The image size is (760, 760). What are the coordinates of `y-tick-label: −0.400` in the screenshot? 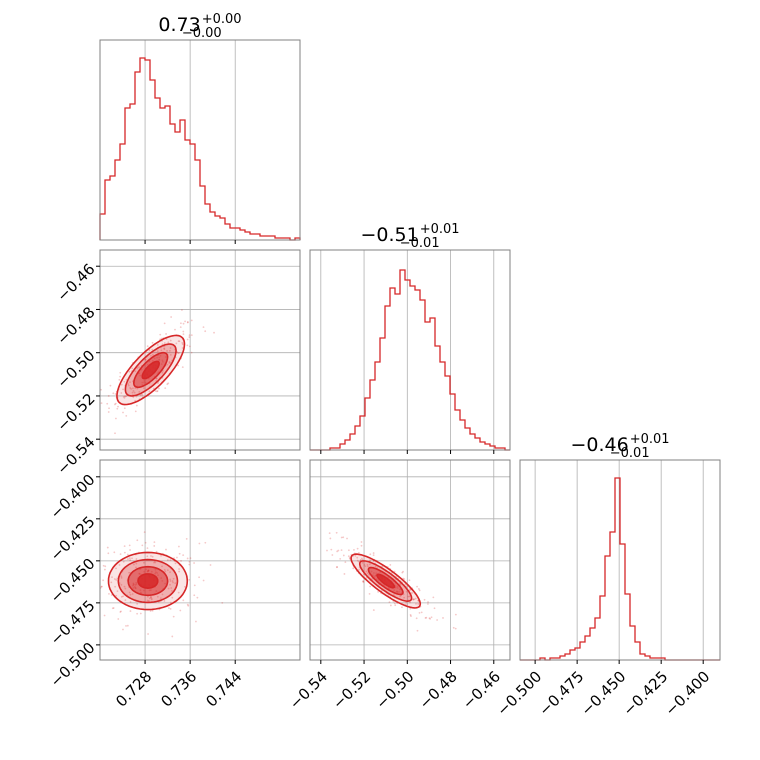 It's located at (73, 497).